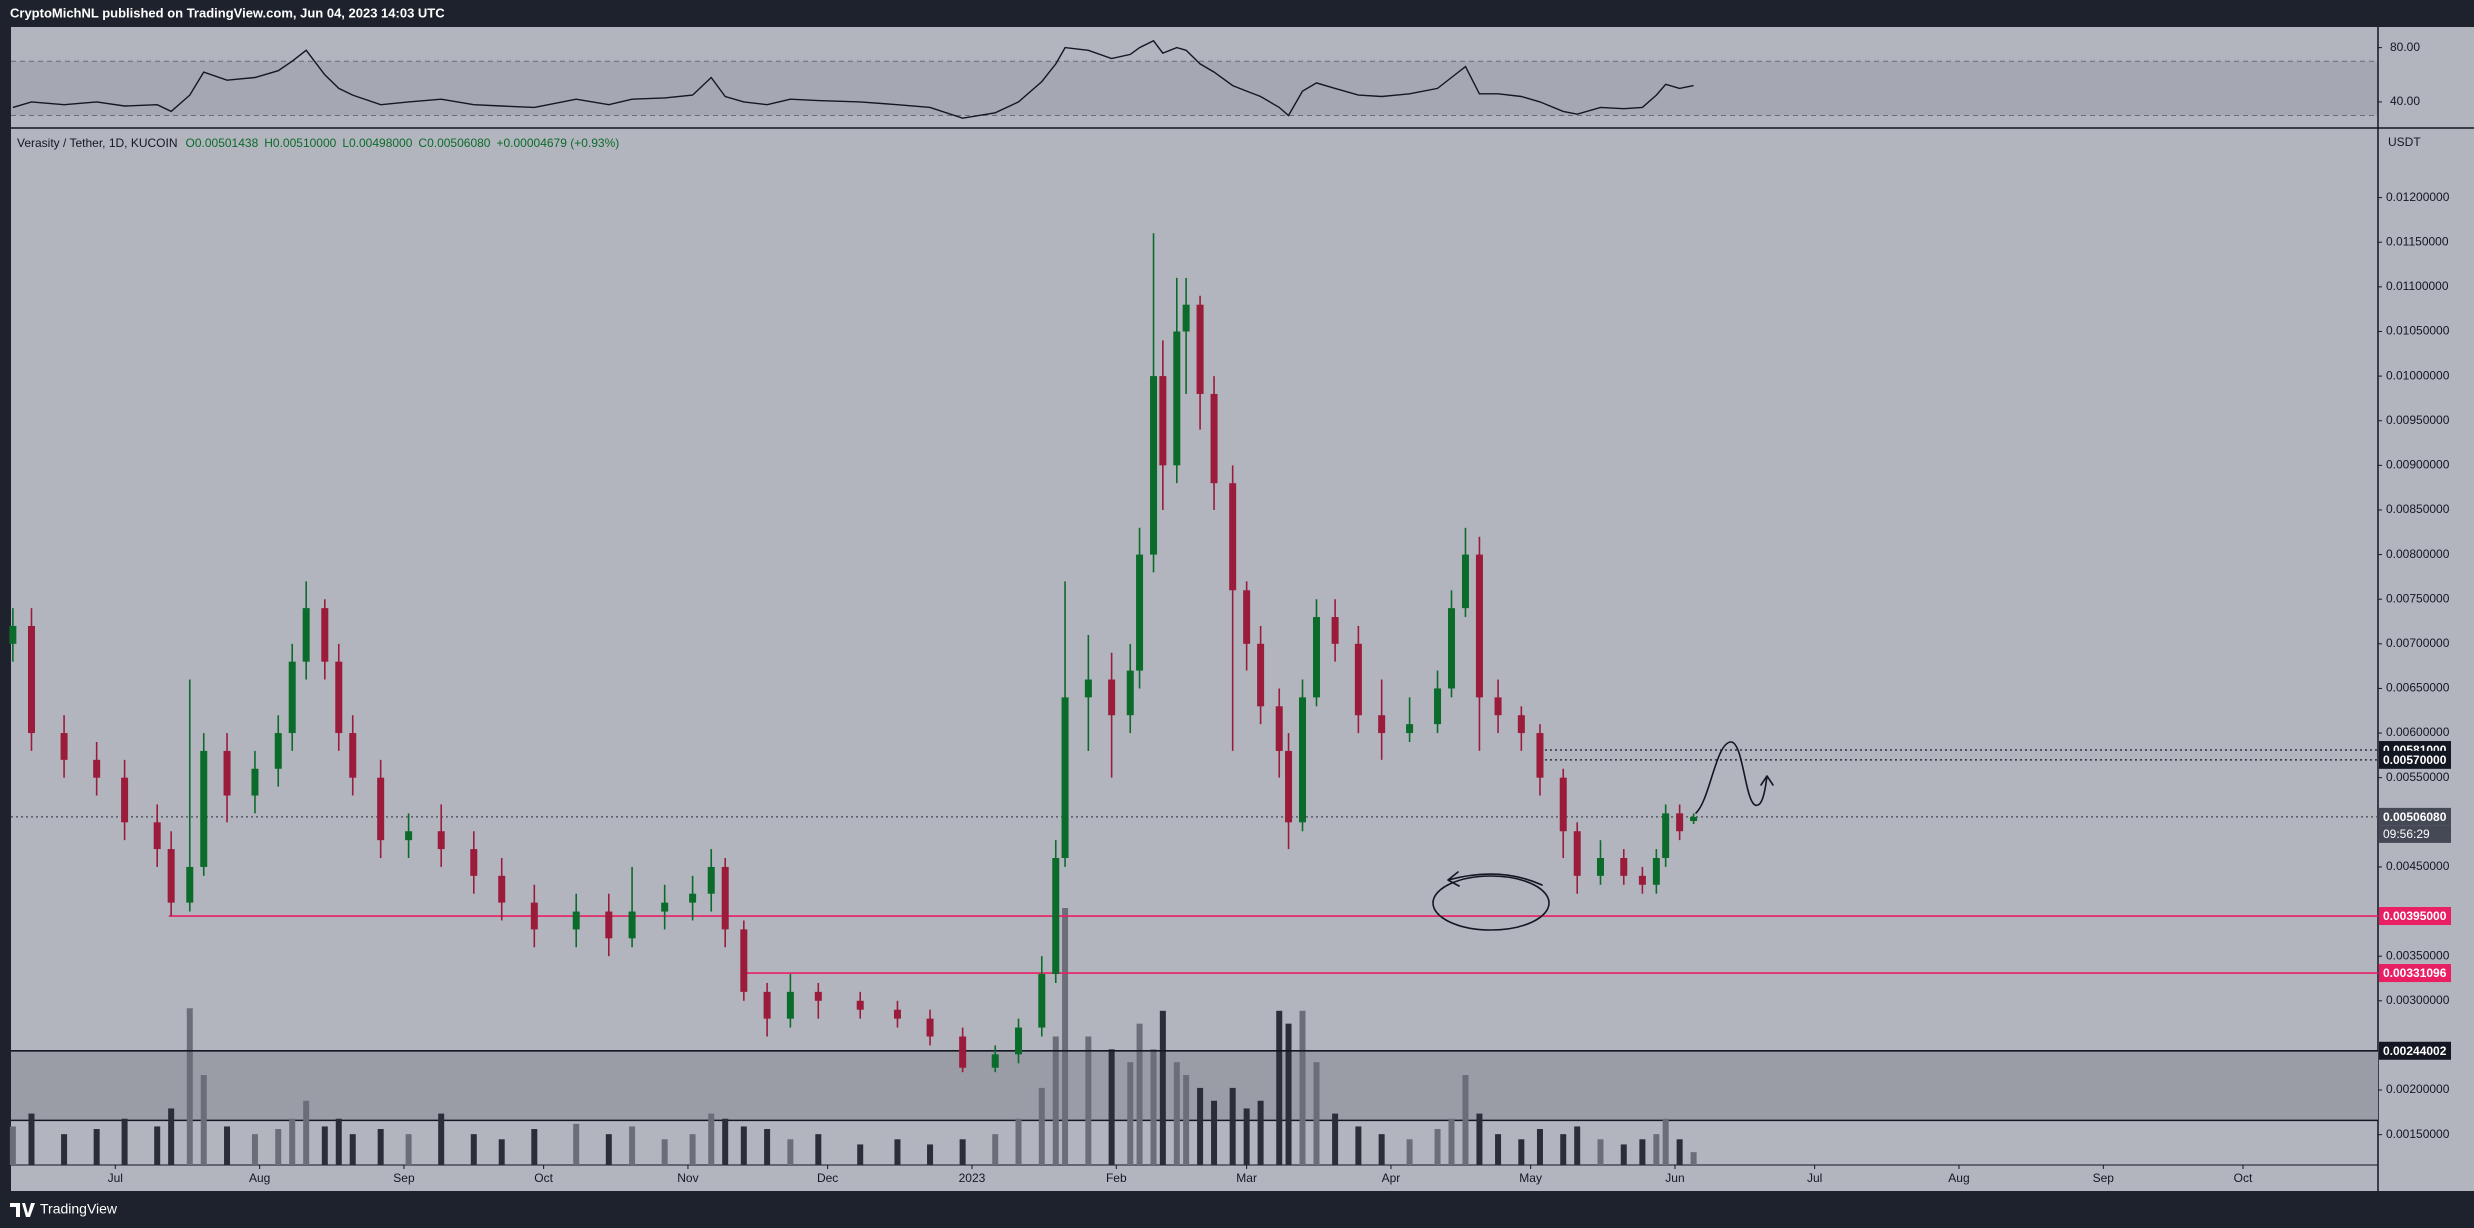 The height and width of the screenshot is (1228, 2474). I want to click on legend-value: O0.00501438, so click(222, 143).